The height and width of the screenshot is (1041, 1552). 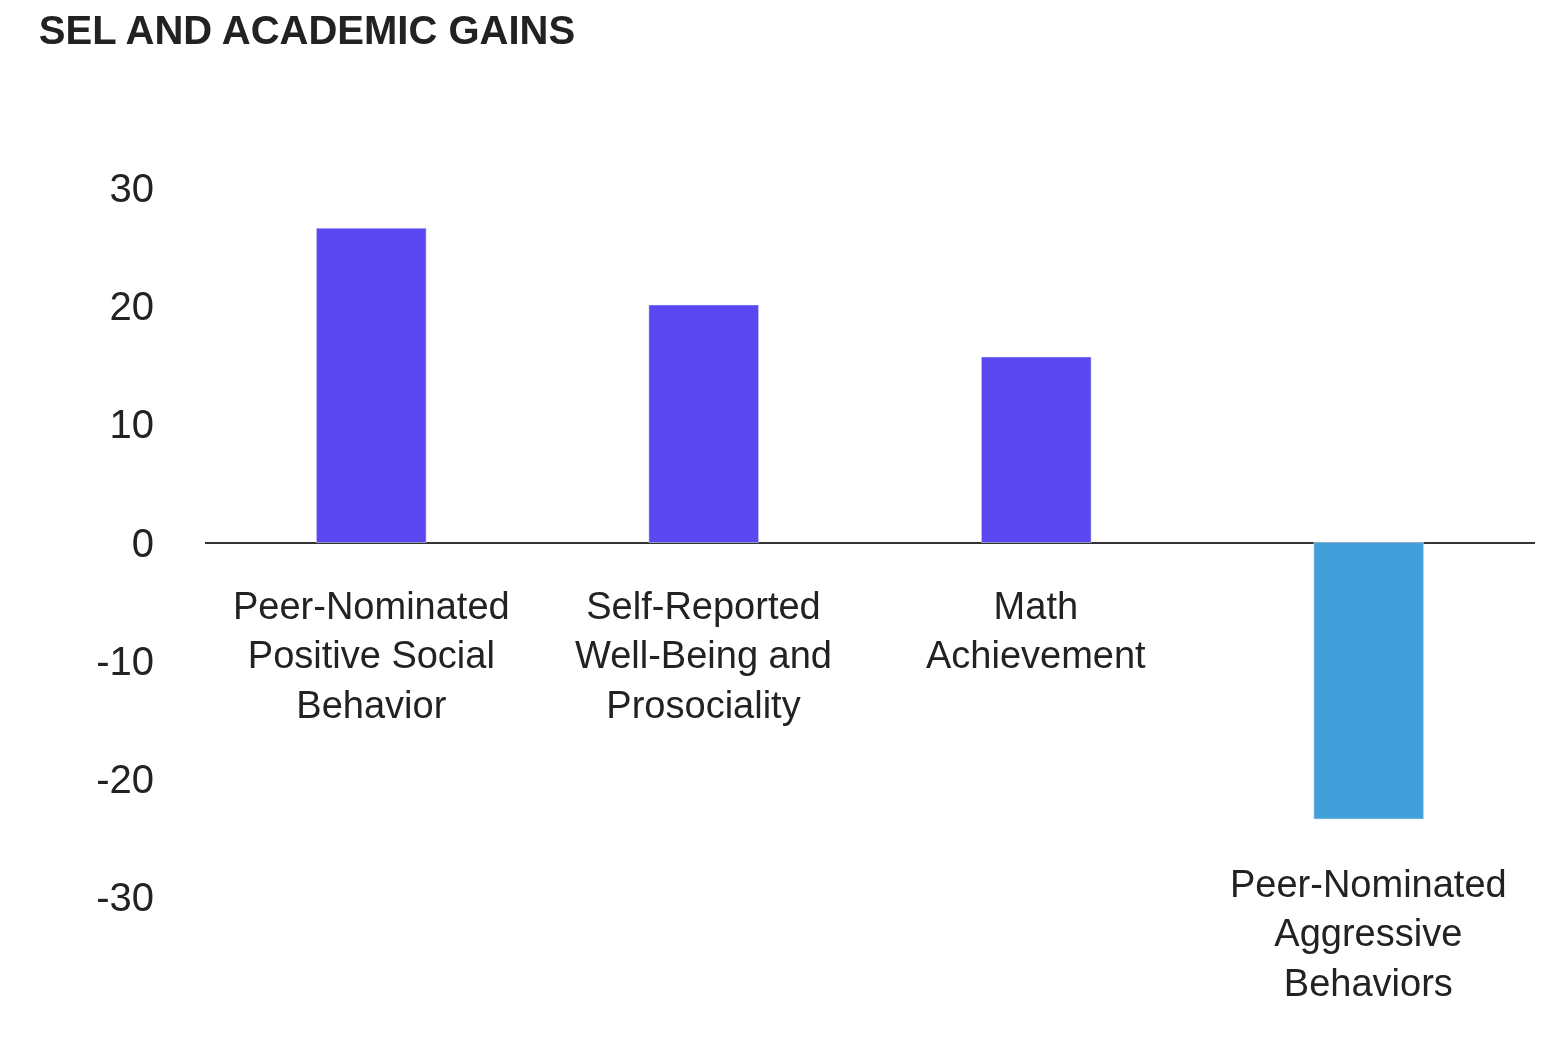 What do you see at coordinates (125, 778) in the screenshot?
I see `y-tick-label: -20` at bounding box center [125, 778].